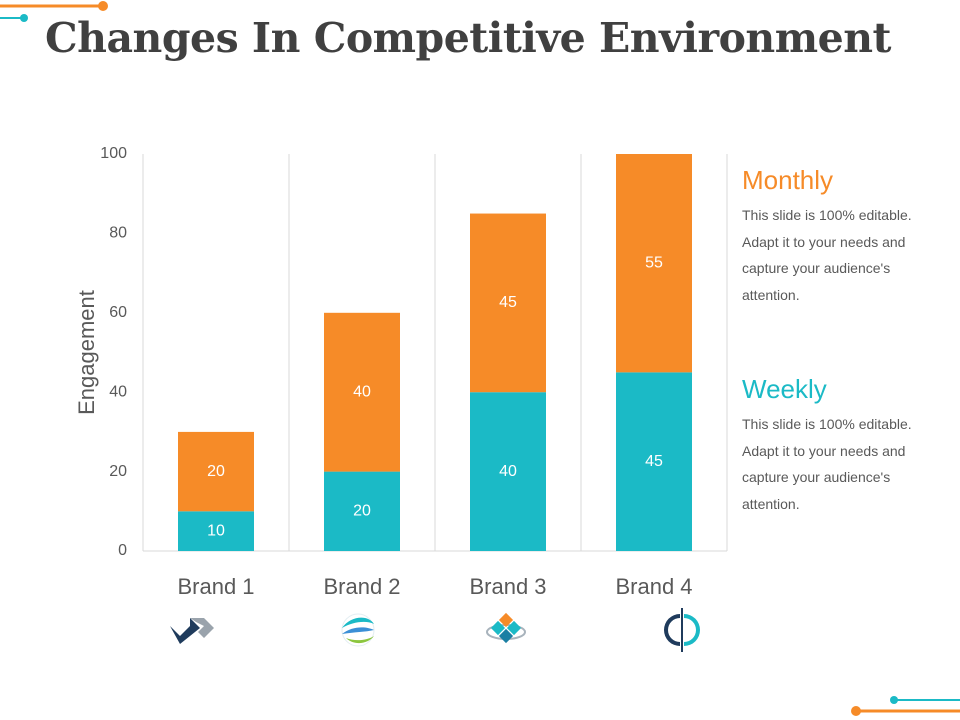 This screenshot has height=720, width=960. I want to click on y-tick-label: 100, so click(113, 153).